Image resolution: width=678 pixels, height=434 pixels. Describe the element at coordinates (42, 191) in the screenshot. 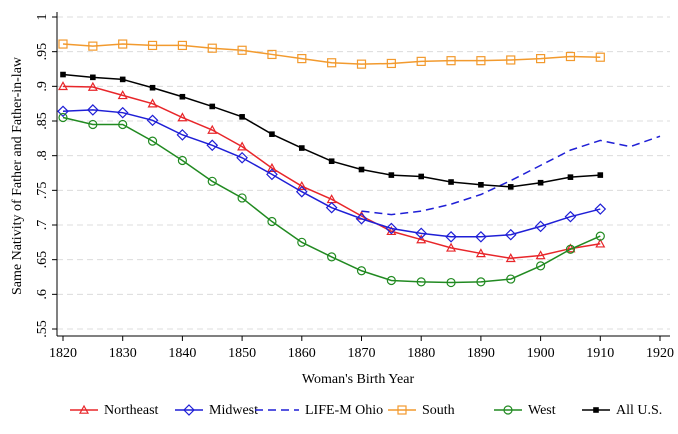

I see `y-tick-label: .75` at that location.